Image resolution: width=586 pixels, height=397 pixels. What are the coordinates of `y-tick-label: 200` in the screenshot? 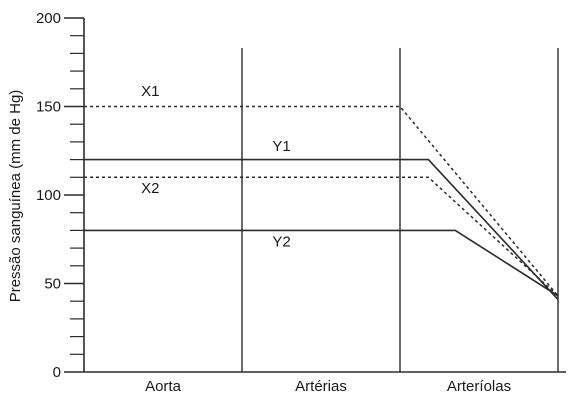 It's located at (48, 18).